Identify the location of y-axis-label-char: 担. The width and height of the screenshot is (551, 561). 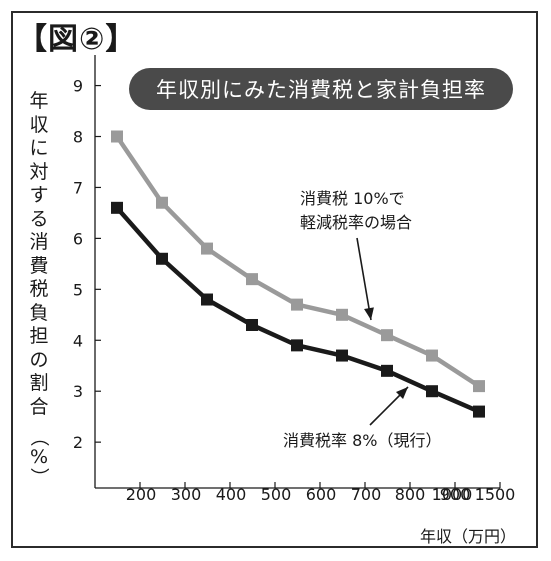
(39, 336).